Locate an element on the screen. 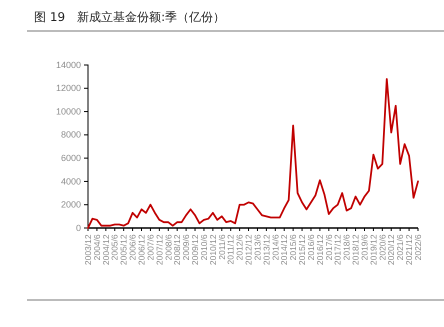  x-tick-label: 2014/6 is located at coordinates (275, 247).